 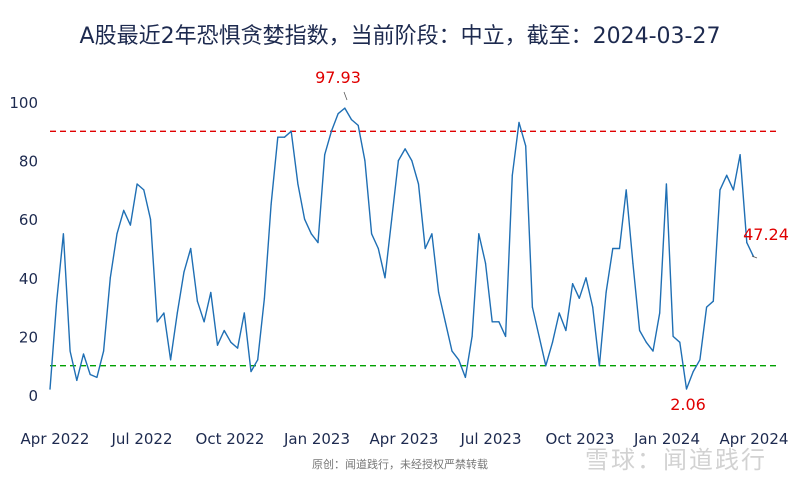 I want to click on chart-title: A股最近2年恐惧贪婪指数，当前阶段：中立，截至：2024-03-27, so click(x=400, y=36).